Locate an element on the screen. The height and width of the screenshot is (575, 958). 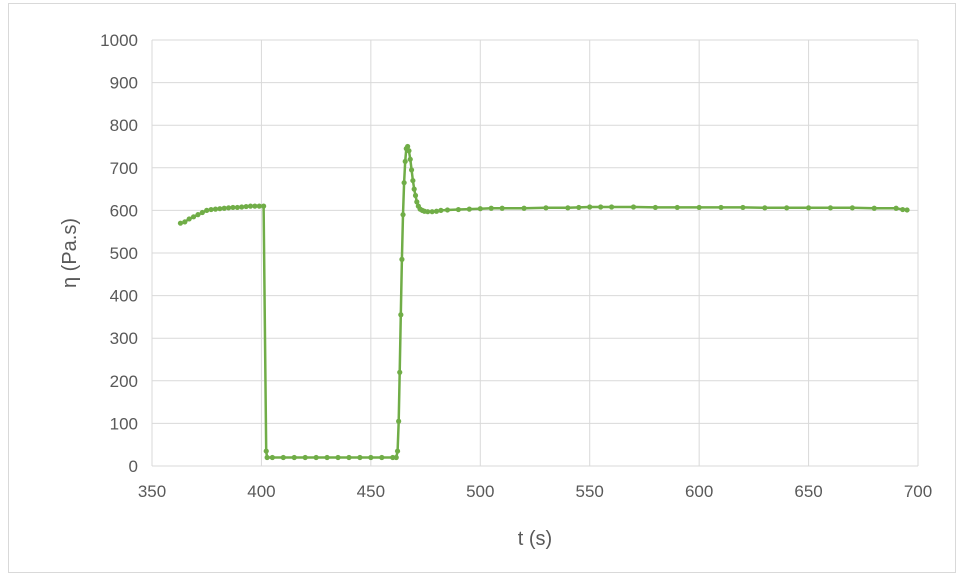
y-tick-label: 700 is located at coordinates (124, 168).